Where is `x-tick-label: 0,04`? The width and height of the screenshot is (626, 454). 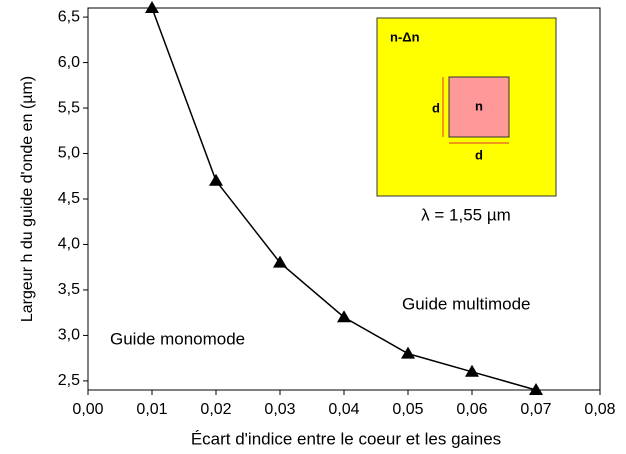
x-tick-label: 0,04 is located at coordinates (343, 409).